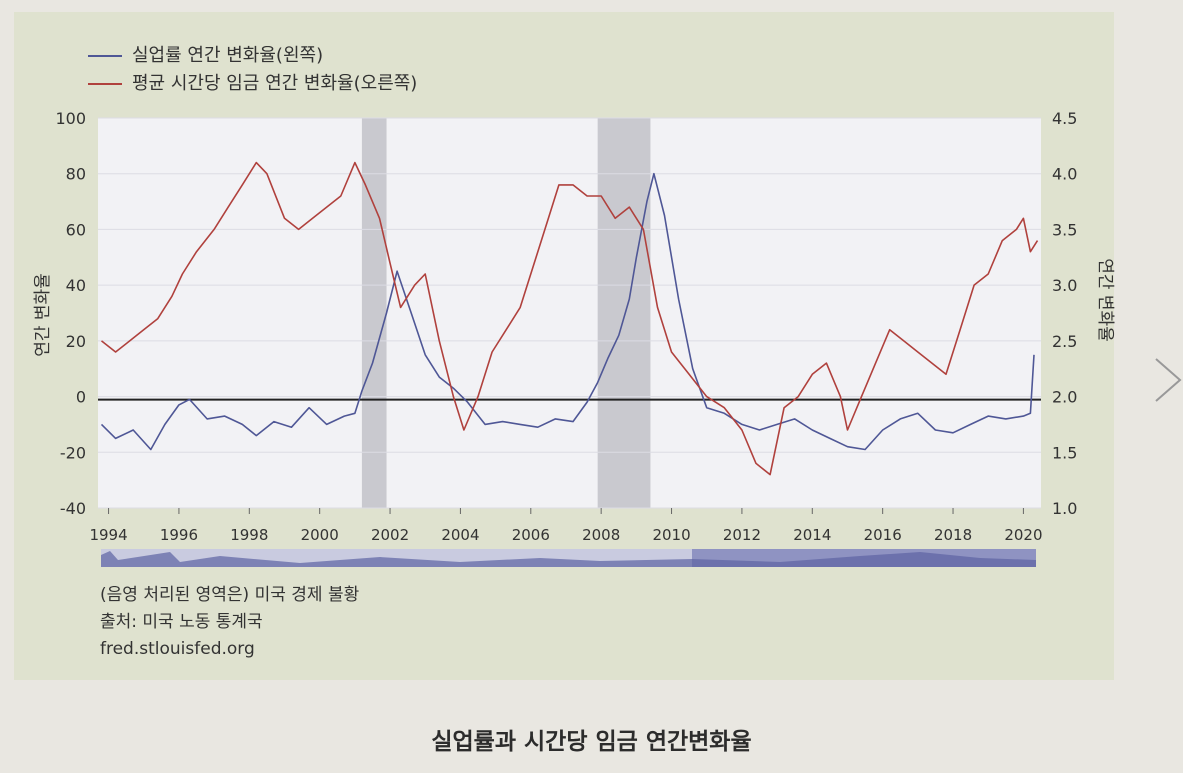  I want to click on legend-label-unemployment: 실업률 연간 변화율(왼쪽), so click(228, 55).